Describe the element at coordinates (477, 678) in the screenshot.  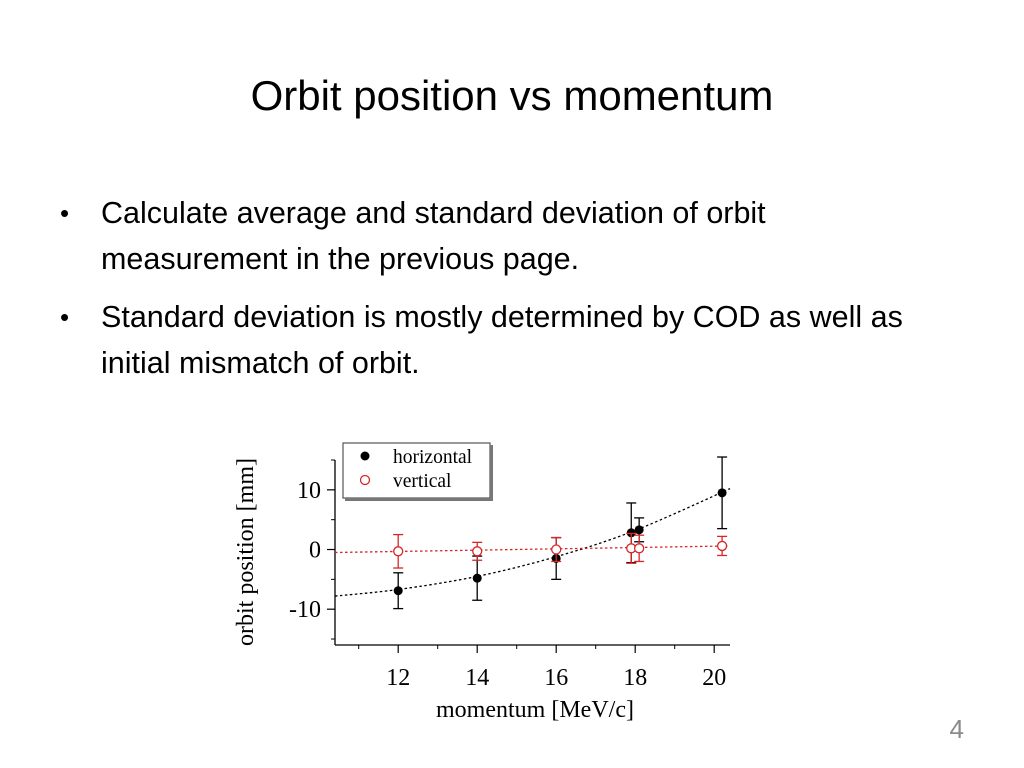
I see `x-tick-label: 14` at that location.